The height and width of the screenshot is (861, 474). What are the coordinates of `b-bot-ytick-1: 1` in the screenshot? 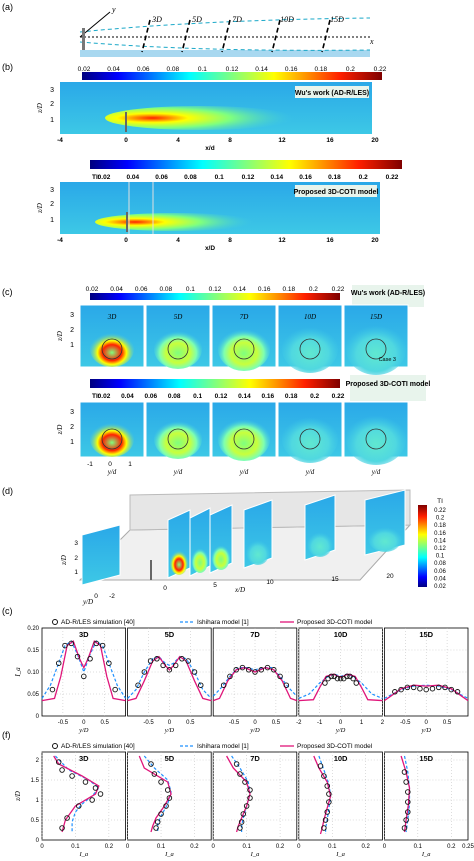 It's located at (52, 220).